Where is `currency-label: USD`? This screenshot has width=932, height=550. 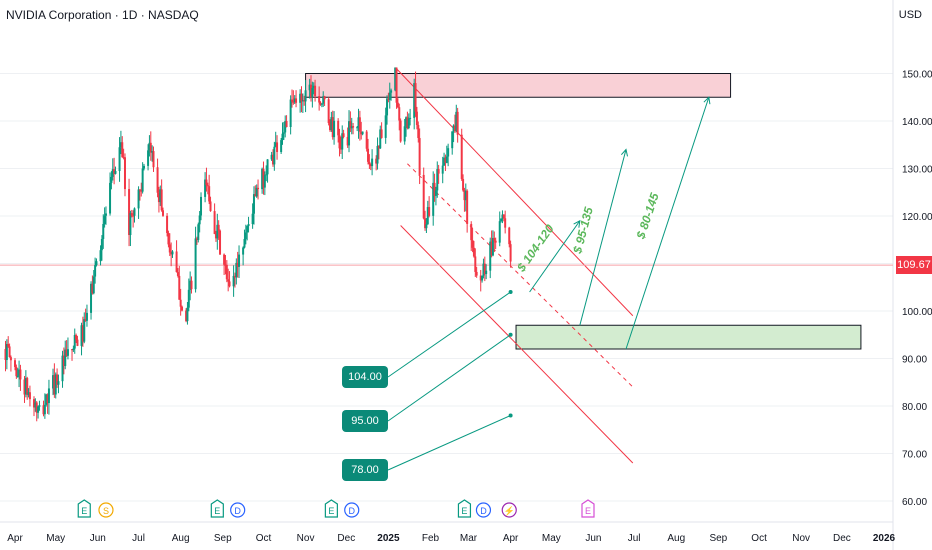
currency-label: USD is located at coordinates (910, 15).